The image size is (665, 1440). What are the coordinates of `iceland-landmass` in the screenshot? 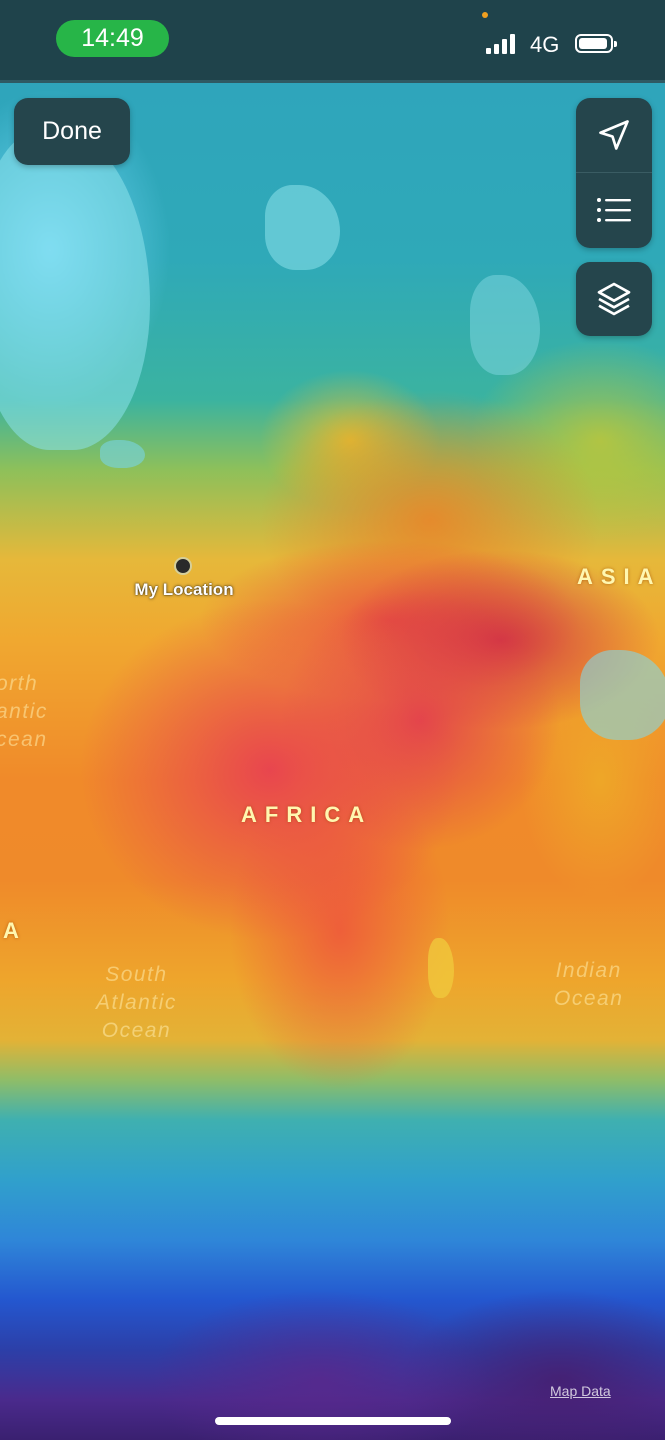 It's located at (122, 454).